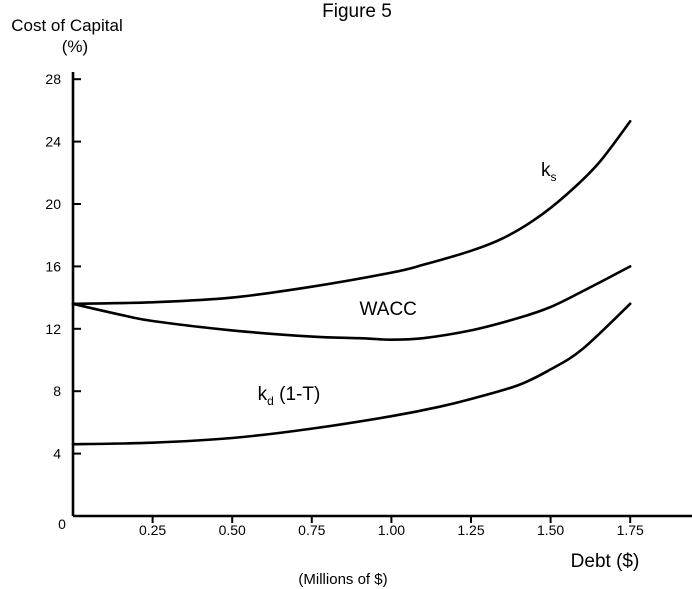 The height and width of the screenshot is (589, 692). Describe the element at coordinates (53, 142) in the screenshot. I see `y-tick-label: 24` at that location.